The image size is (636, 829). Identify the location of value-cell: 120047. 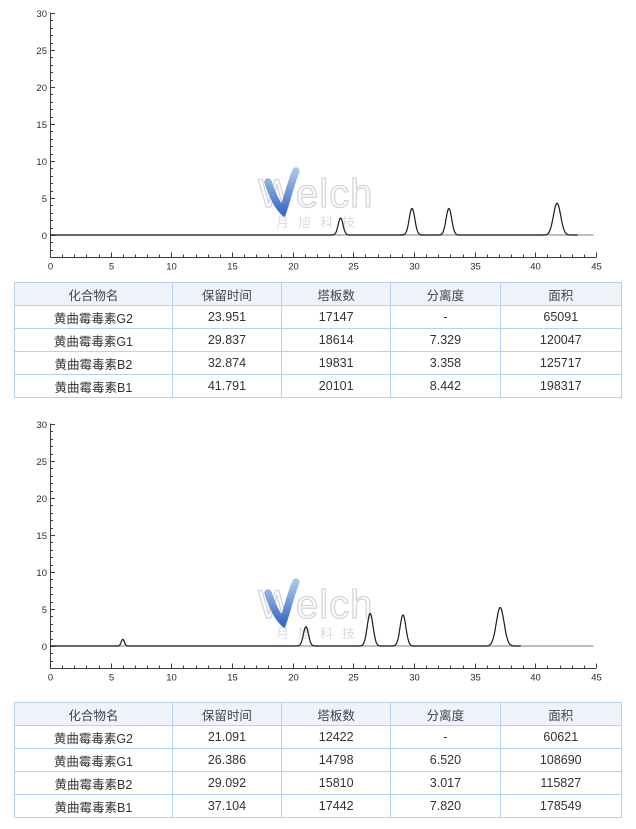
(561, 340).